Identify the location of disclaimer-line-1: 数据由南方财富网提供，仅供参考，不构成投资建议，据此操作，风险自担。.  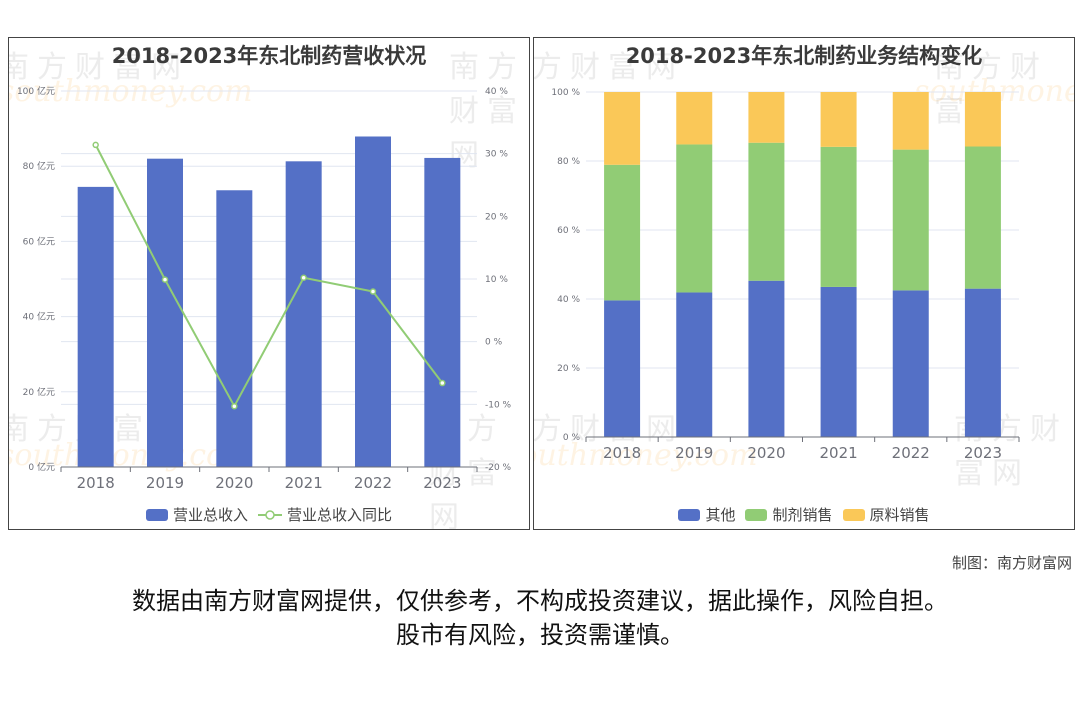
(540, 601).